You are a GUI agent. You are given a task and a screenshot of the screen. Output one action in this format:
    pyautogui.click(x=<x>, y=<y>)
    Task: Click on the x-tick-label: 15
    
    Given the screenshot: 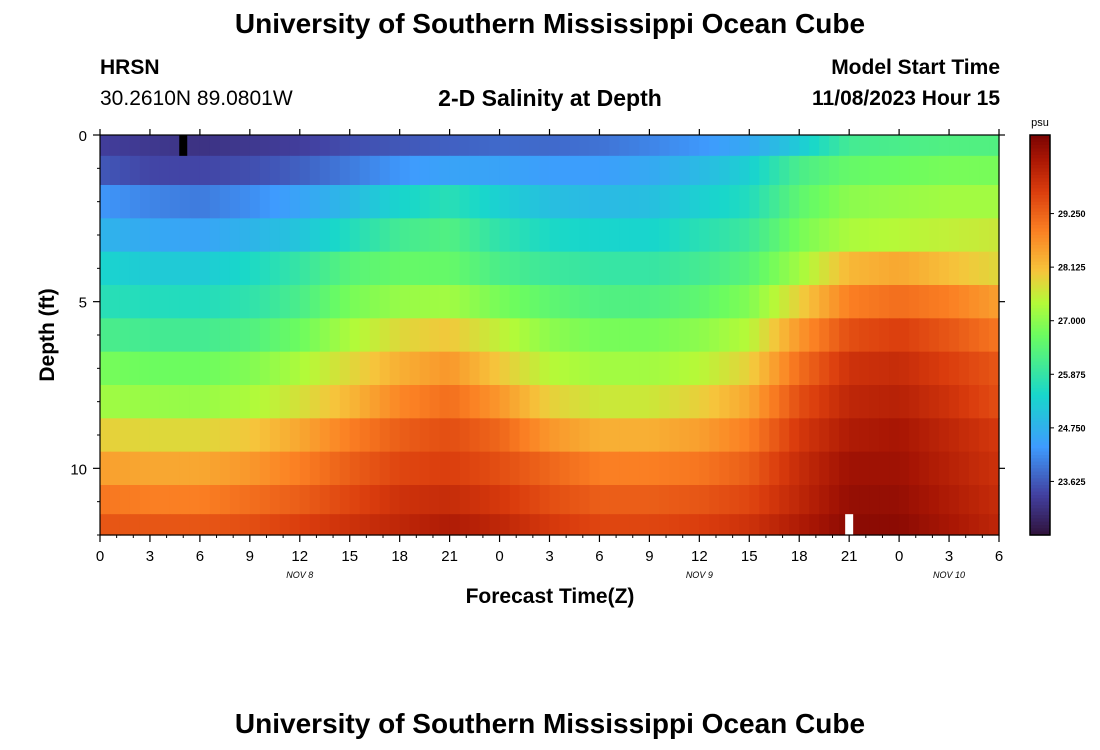 What is the action you would take?
    pyautogui.click(x=349, y=556)
    